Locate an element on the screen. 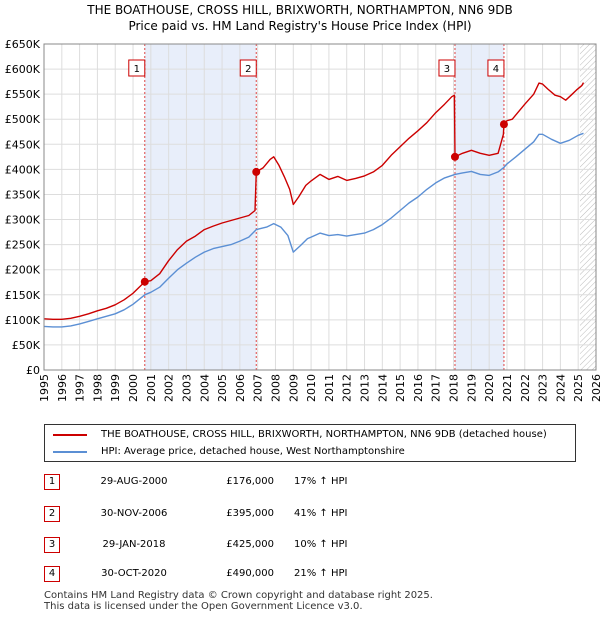  x-tick-label: 2014 is located at coordinates (382, 388).